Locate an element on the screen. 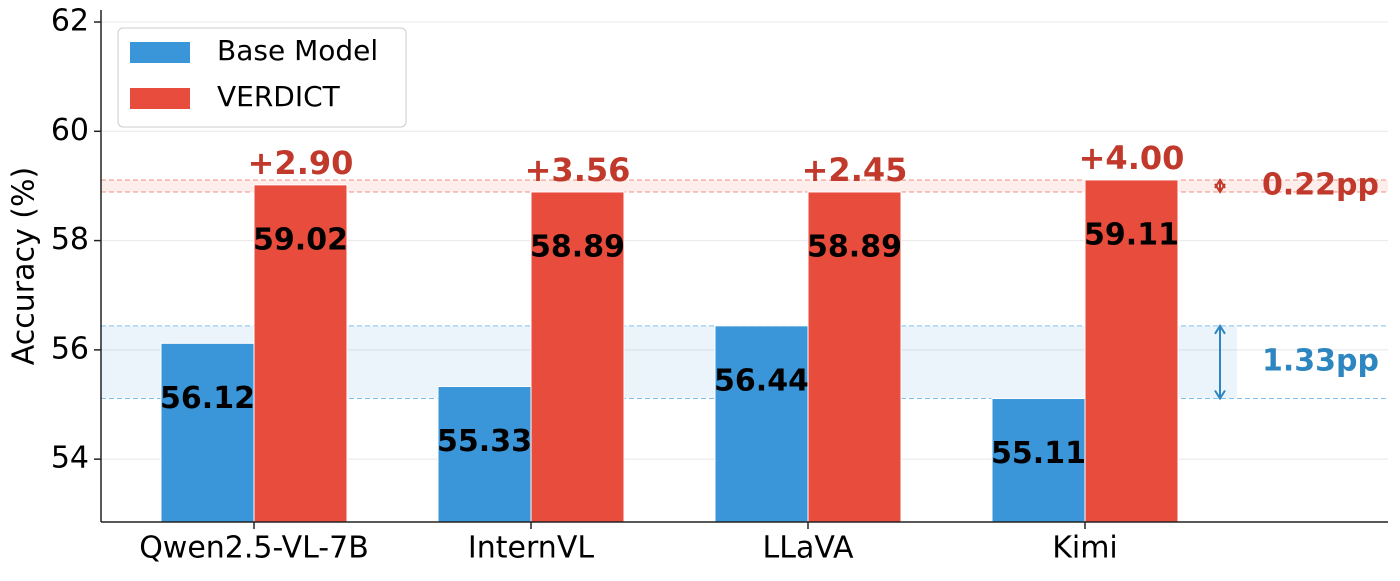  y-tick-label: 60 is located at coordinates (70, 130).